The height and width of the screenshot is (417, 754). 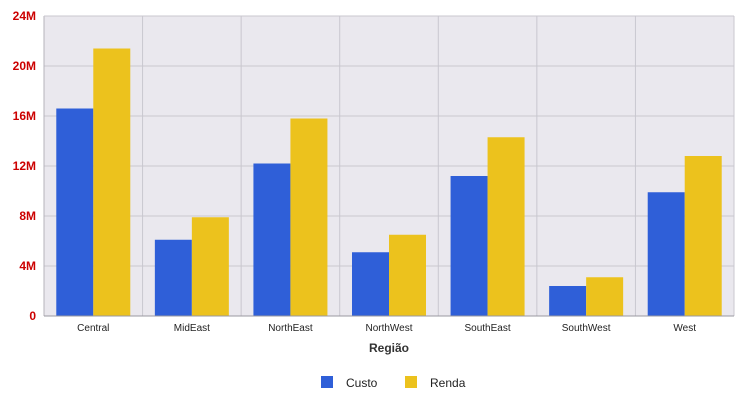 I want to click on x-tick-label: West, so click(x=684, y=328).